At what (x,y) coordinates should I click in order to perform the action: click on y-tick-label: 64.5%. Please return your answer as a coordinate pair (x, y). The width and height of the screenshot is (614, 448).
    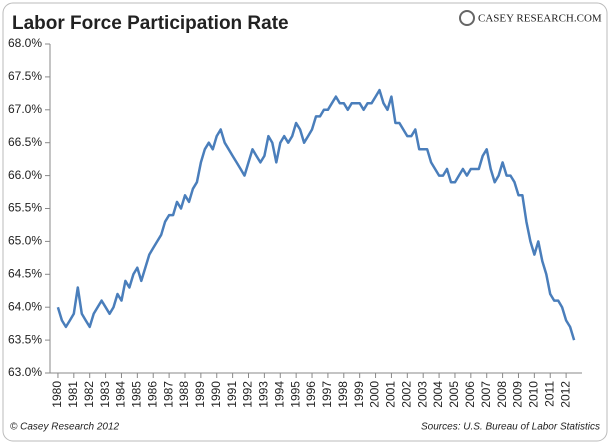
    Looking at the image, I should click on (25, 273).